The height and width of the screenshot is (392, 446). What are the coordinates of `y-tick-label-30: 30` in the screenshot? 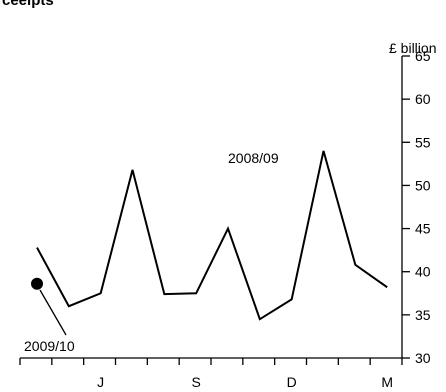 It's located at (423, 358).